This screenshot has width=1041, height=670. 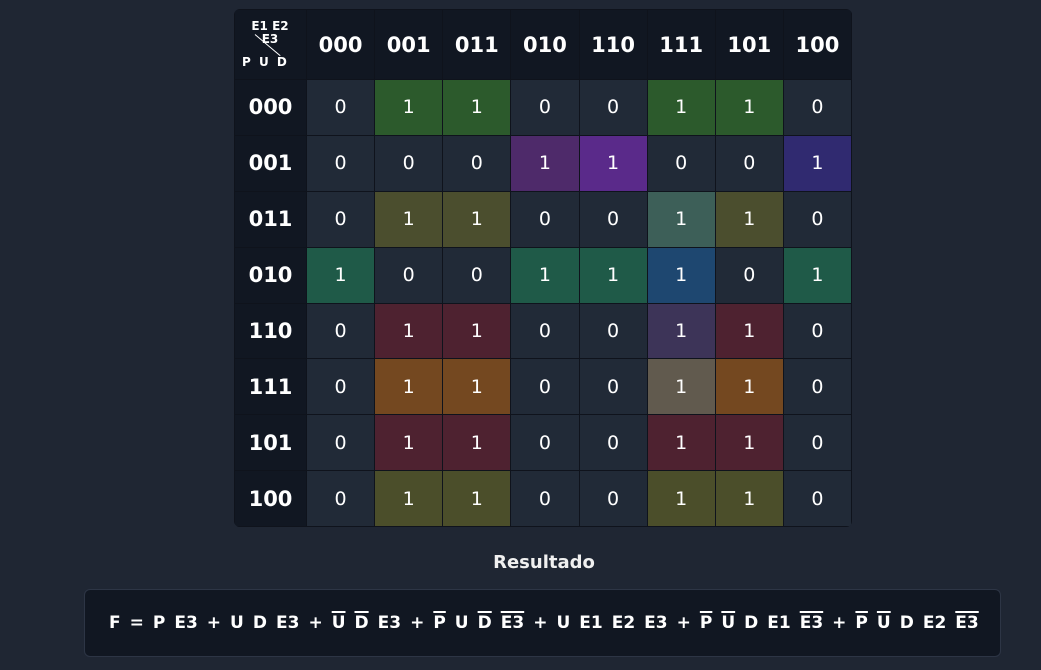 I want to click on row-header: 010, so click(x=270, y=275).